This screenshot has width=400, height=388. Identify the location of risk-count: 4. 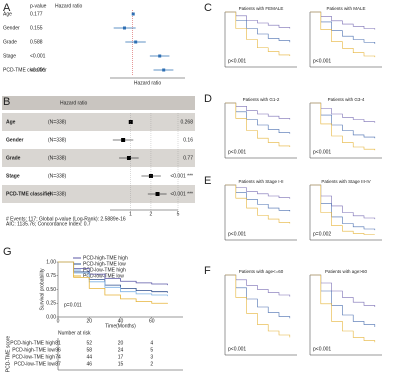
(151, 343).